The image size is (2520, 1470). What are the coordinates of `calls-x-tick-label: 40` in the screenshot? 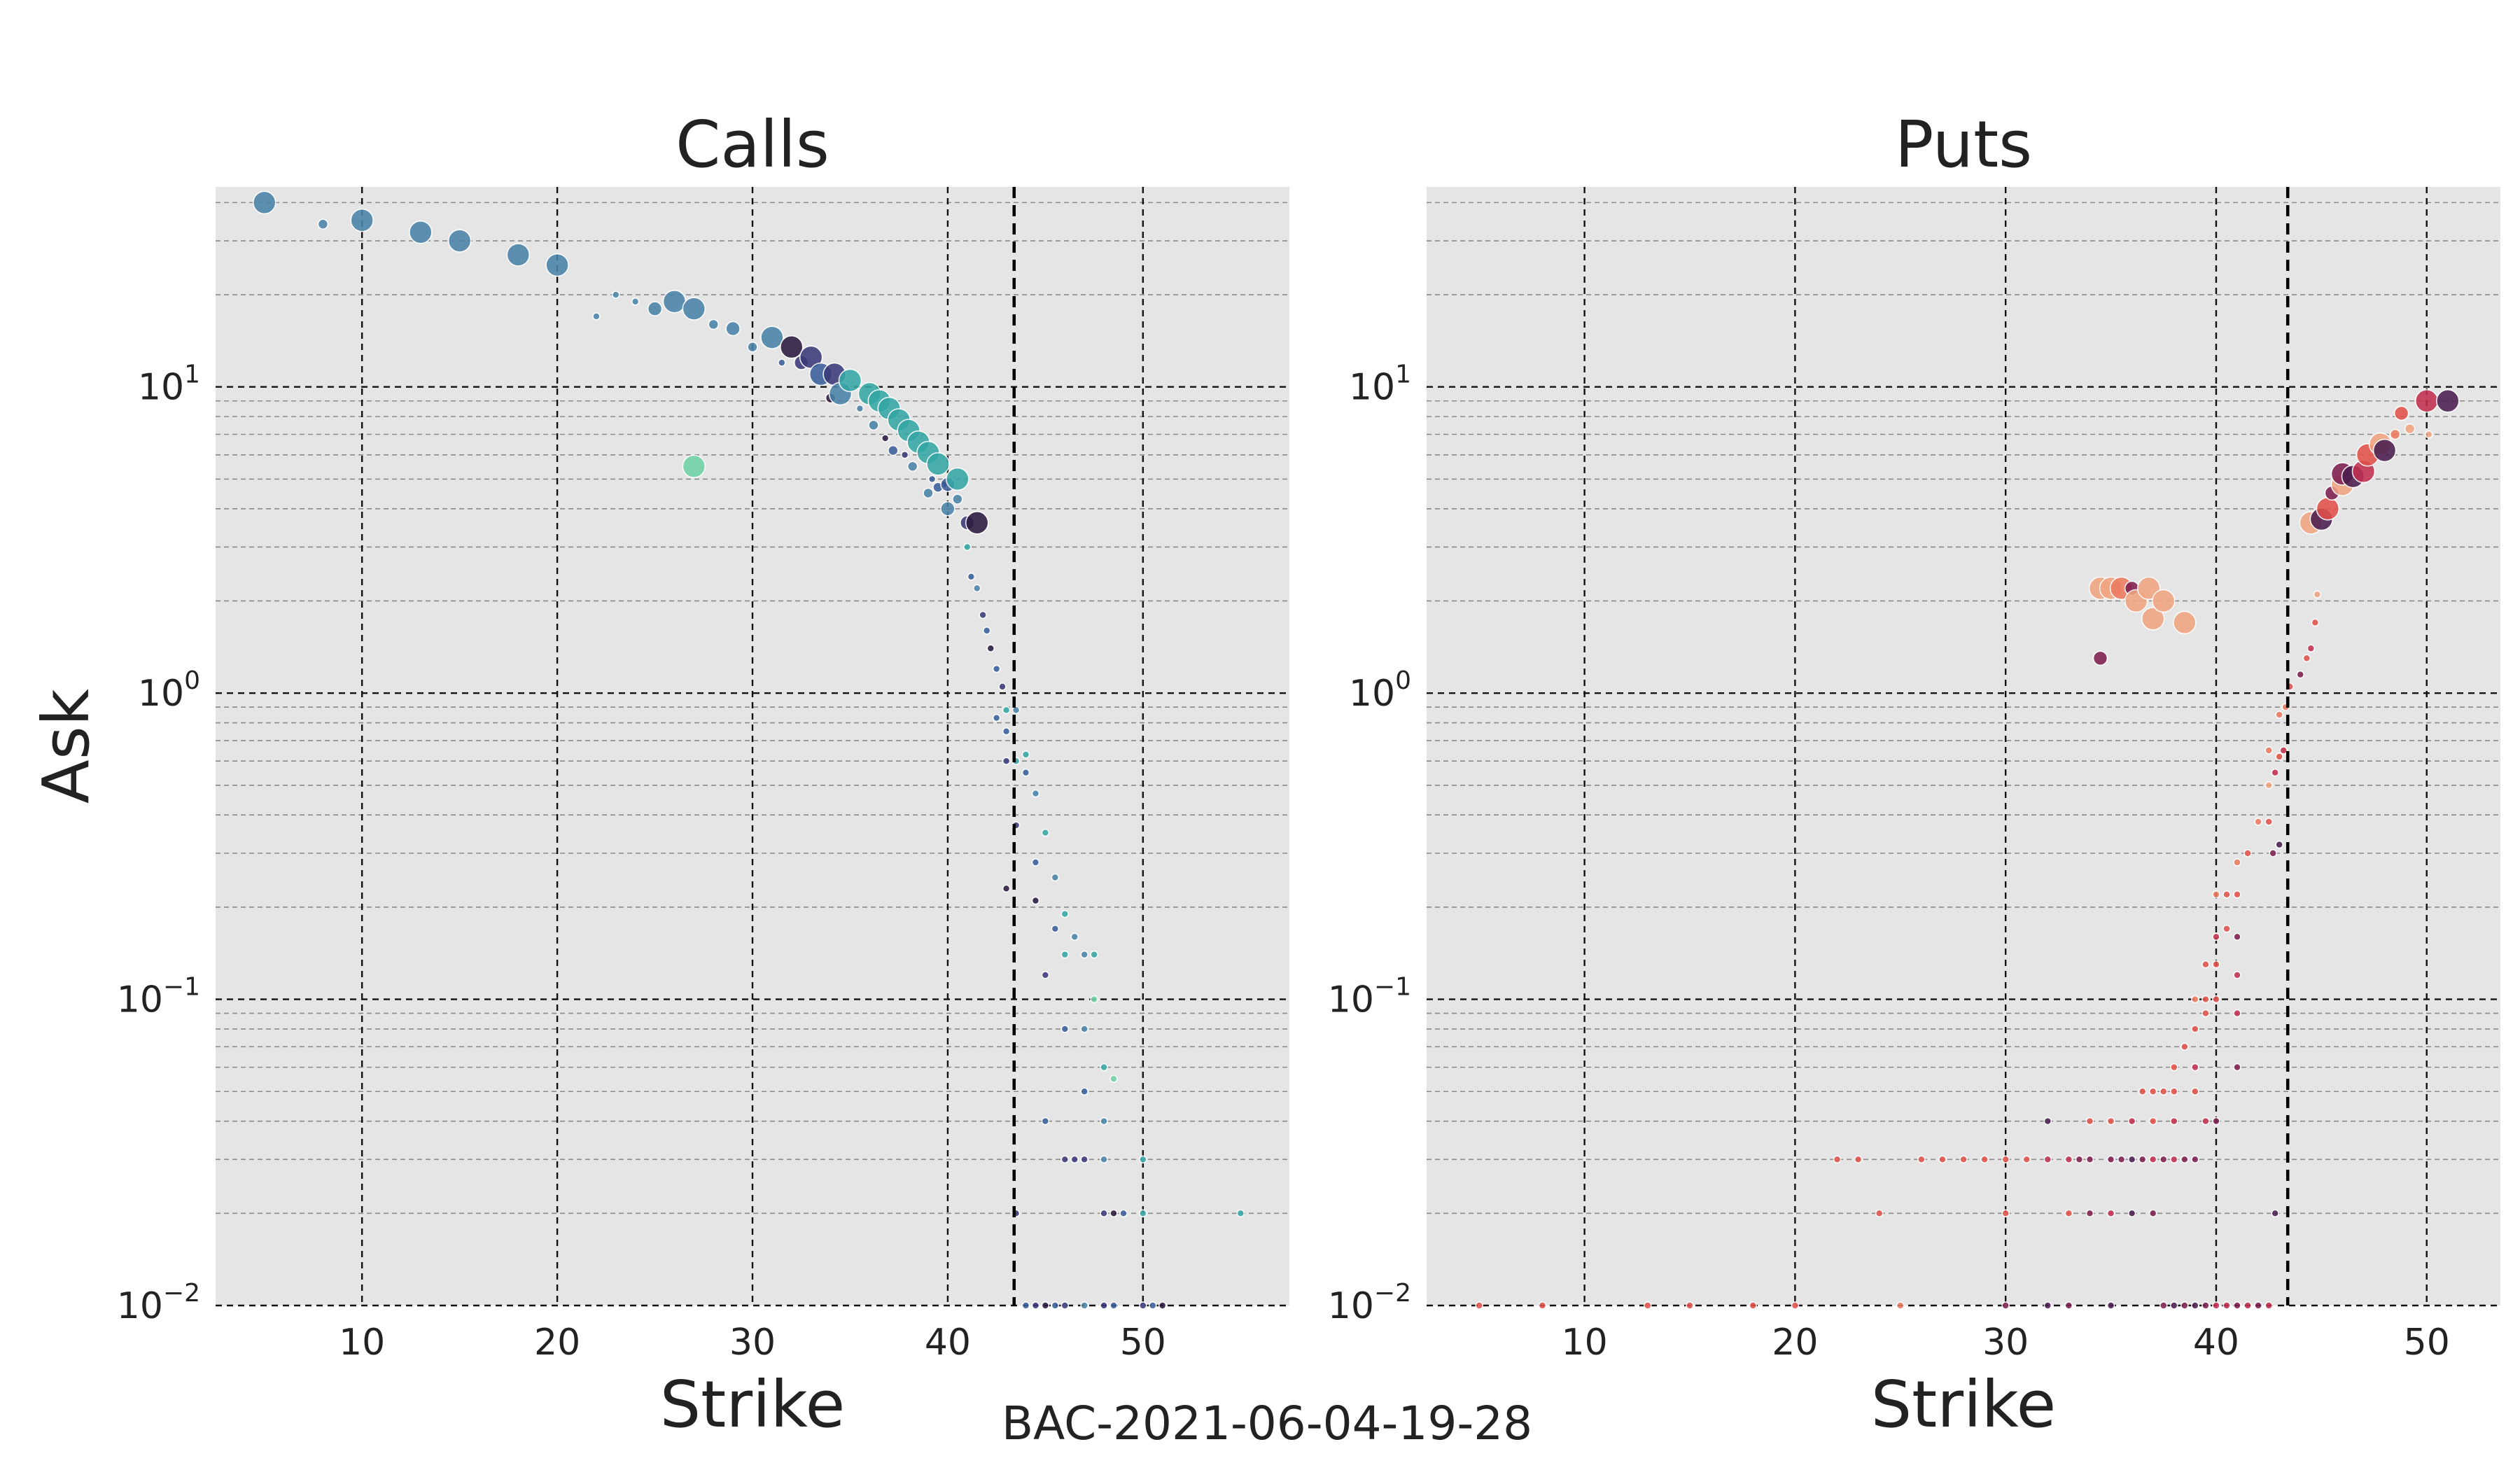 It's located at (948, 1343).